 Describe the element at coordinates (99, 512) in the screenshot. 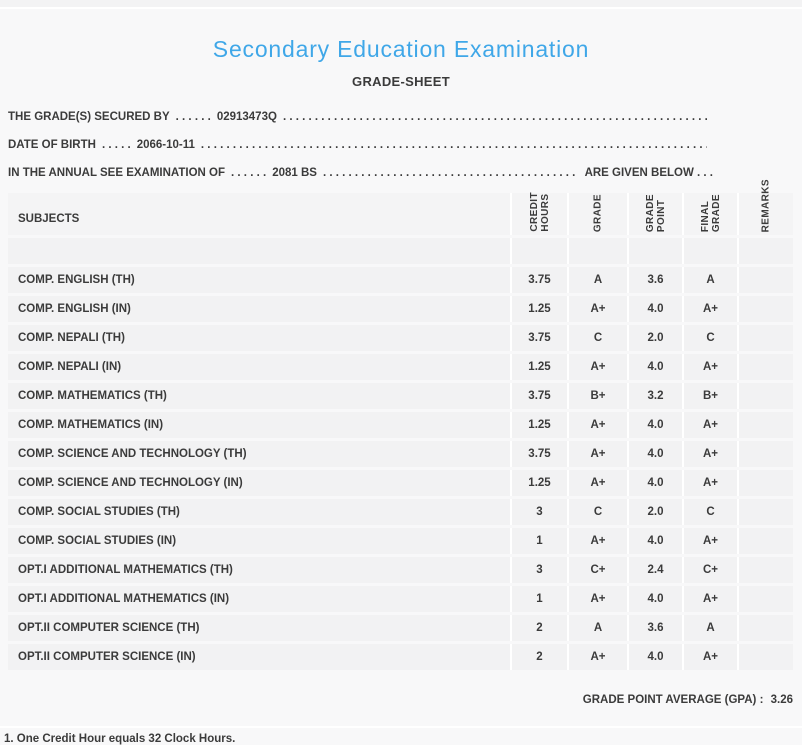

I see `subject-cell: COMP. SOCIAL STUDIES (TH)` at that location.